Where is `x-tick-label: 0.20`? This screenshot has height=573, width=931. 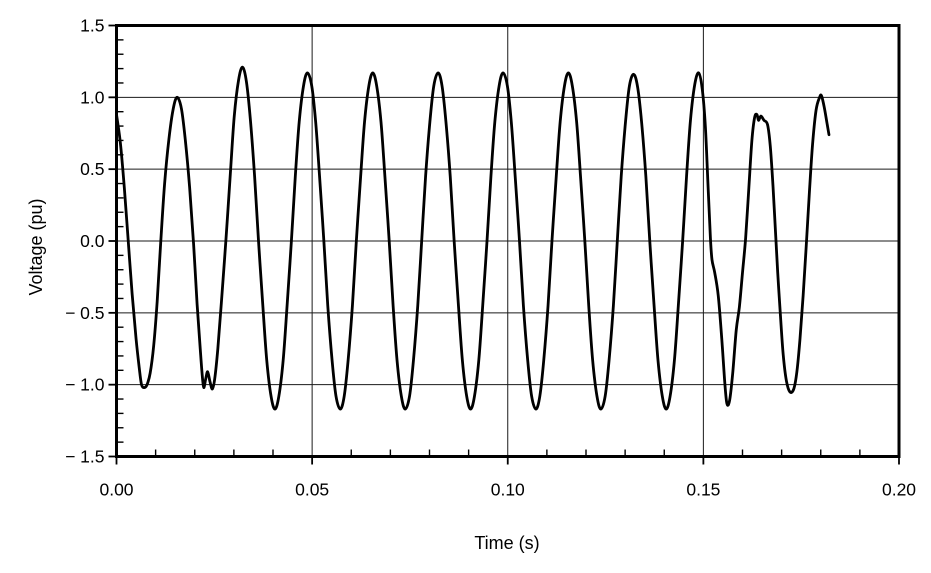 x-tick-label: 0.20 is located at coordinates (899, 490).